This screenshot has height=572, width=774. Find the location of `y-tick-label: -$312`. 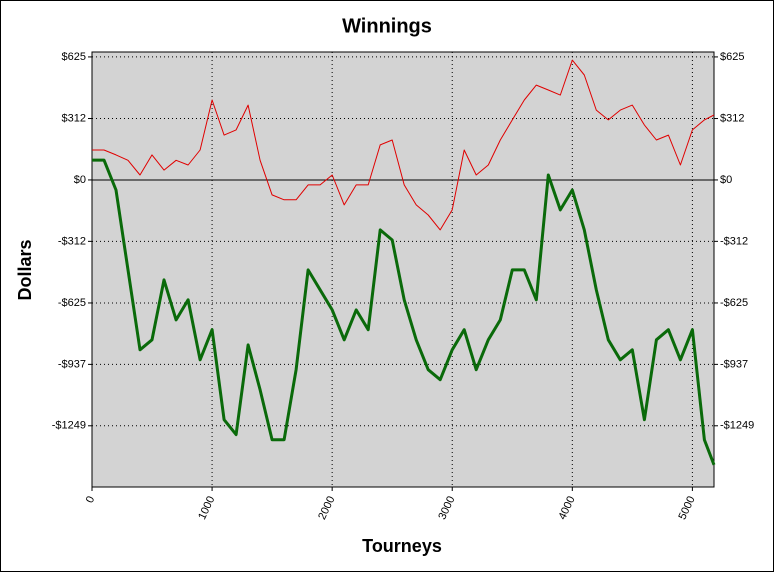

y-tick-label: -$312 is located at coordinates (72, 241).